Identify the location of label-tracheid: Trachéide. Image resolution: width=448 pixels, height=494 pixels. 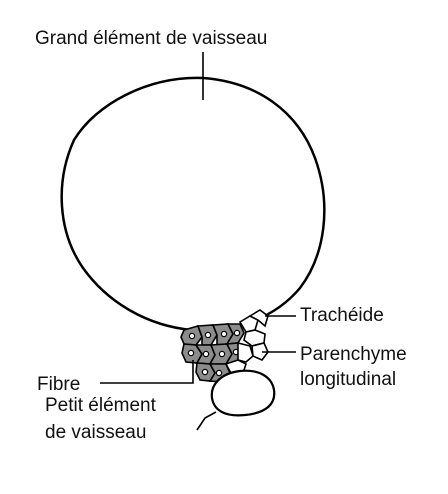
(342, 315).